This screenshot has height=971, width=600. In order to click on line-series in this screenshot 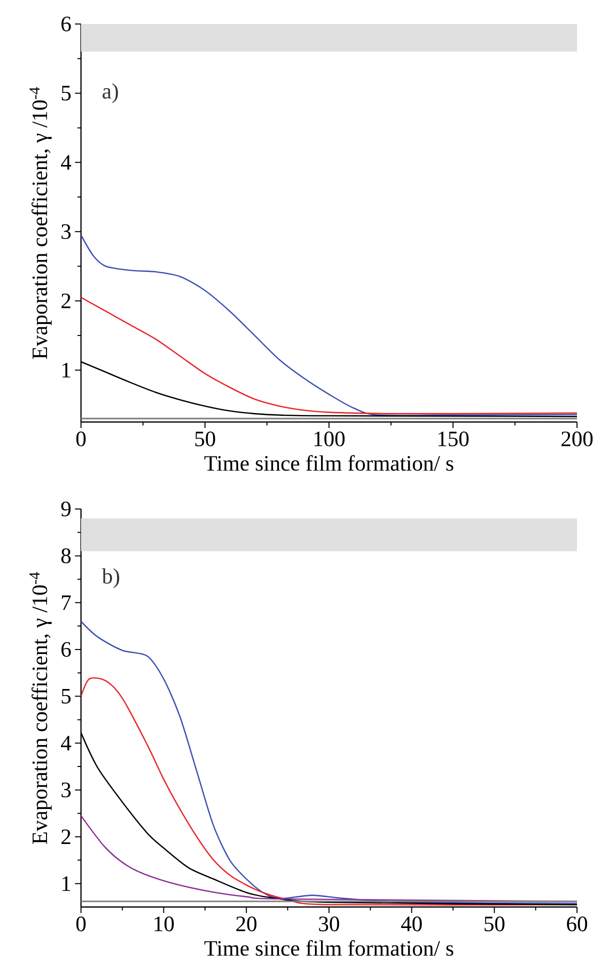, I will do `click(329, 355)`.